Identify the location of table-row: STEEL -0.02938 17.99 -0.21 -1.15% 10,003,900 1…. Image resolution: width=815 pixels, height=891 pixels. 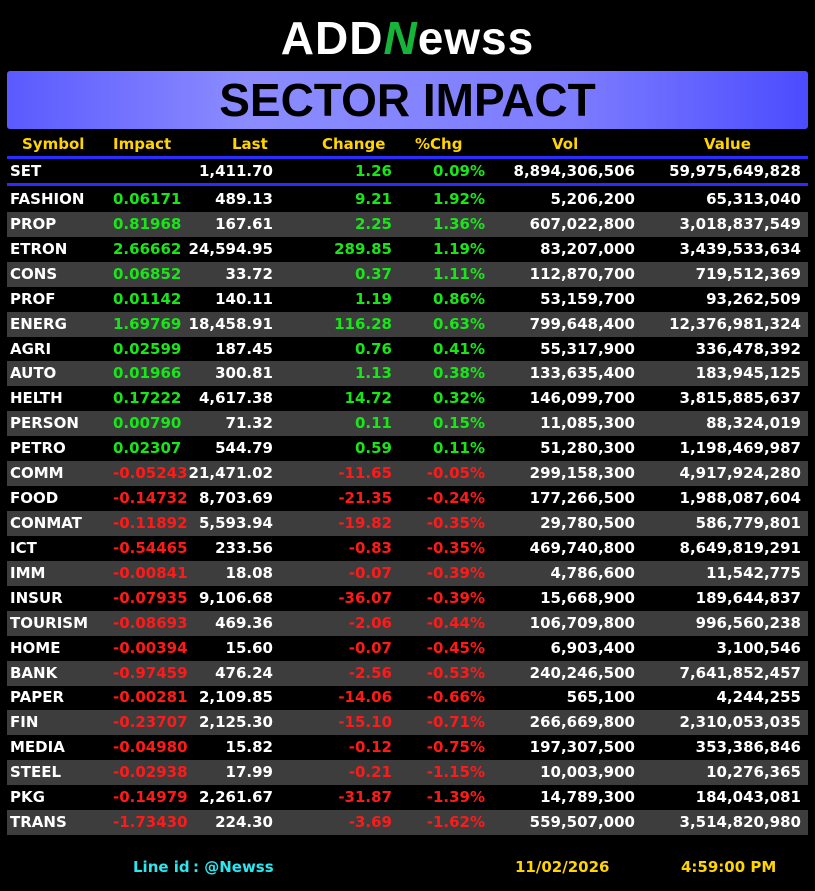
(407, 773).